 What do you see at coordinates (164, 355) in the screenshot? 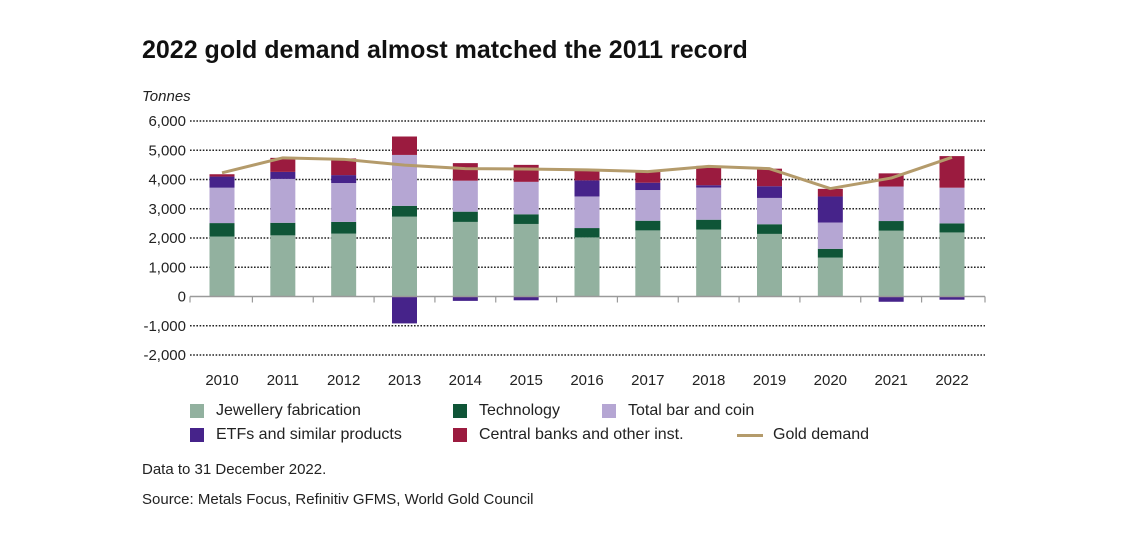
I see `y-tick-label: -2,000` at bounding box center [164, 355].